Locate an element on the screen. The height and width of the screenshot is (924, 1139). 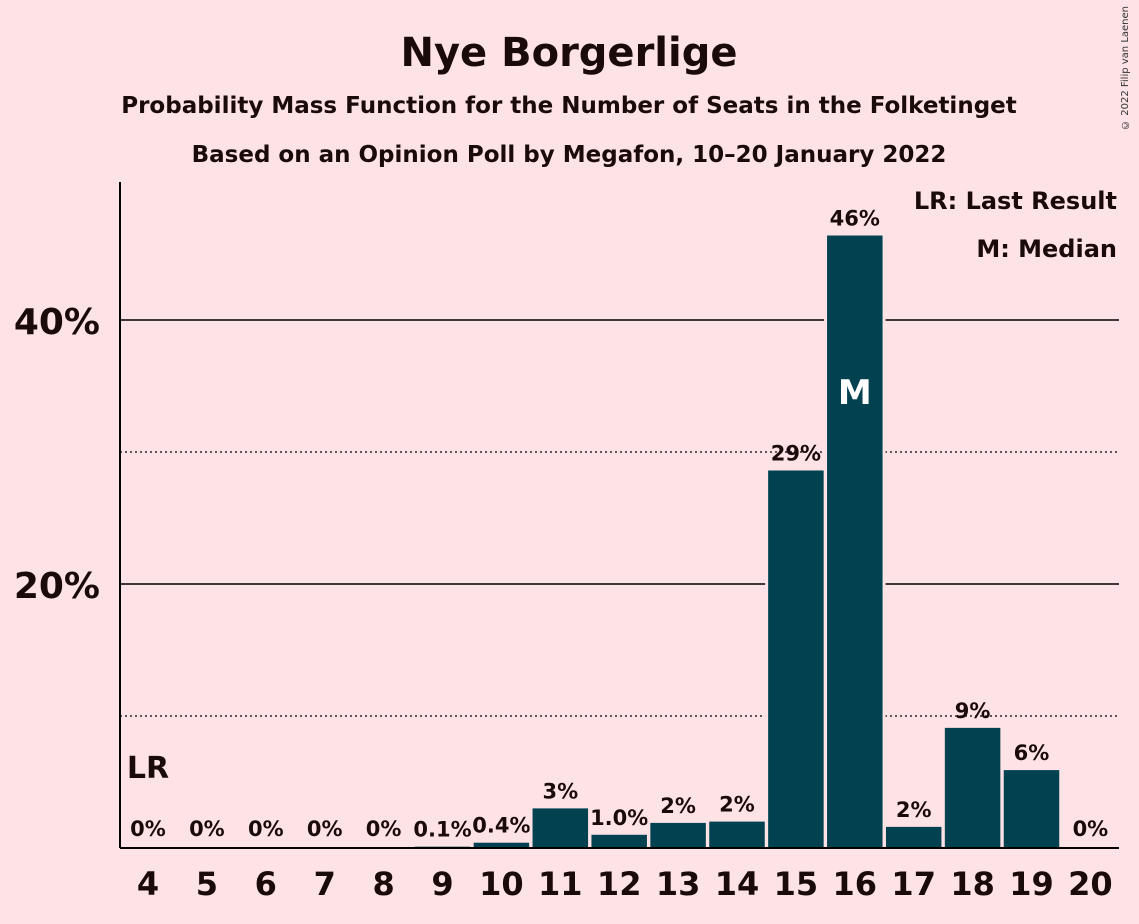
last-result-marker: LR is located at coordinates (148, 768).